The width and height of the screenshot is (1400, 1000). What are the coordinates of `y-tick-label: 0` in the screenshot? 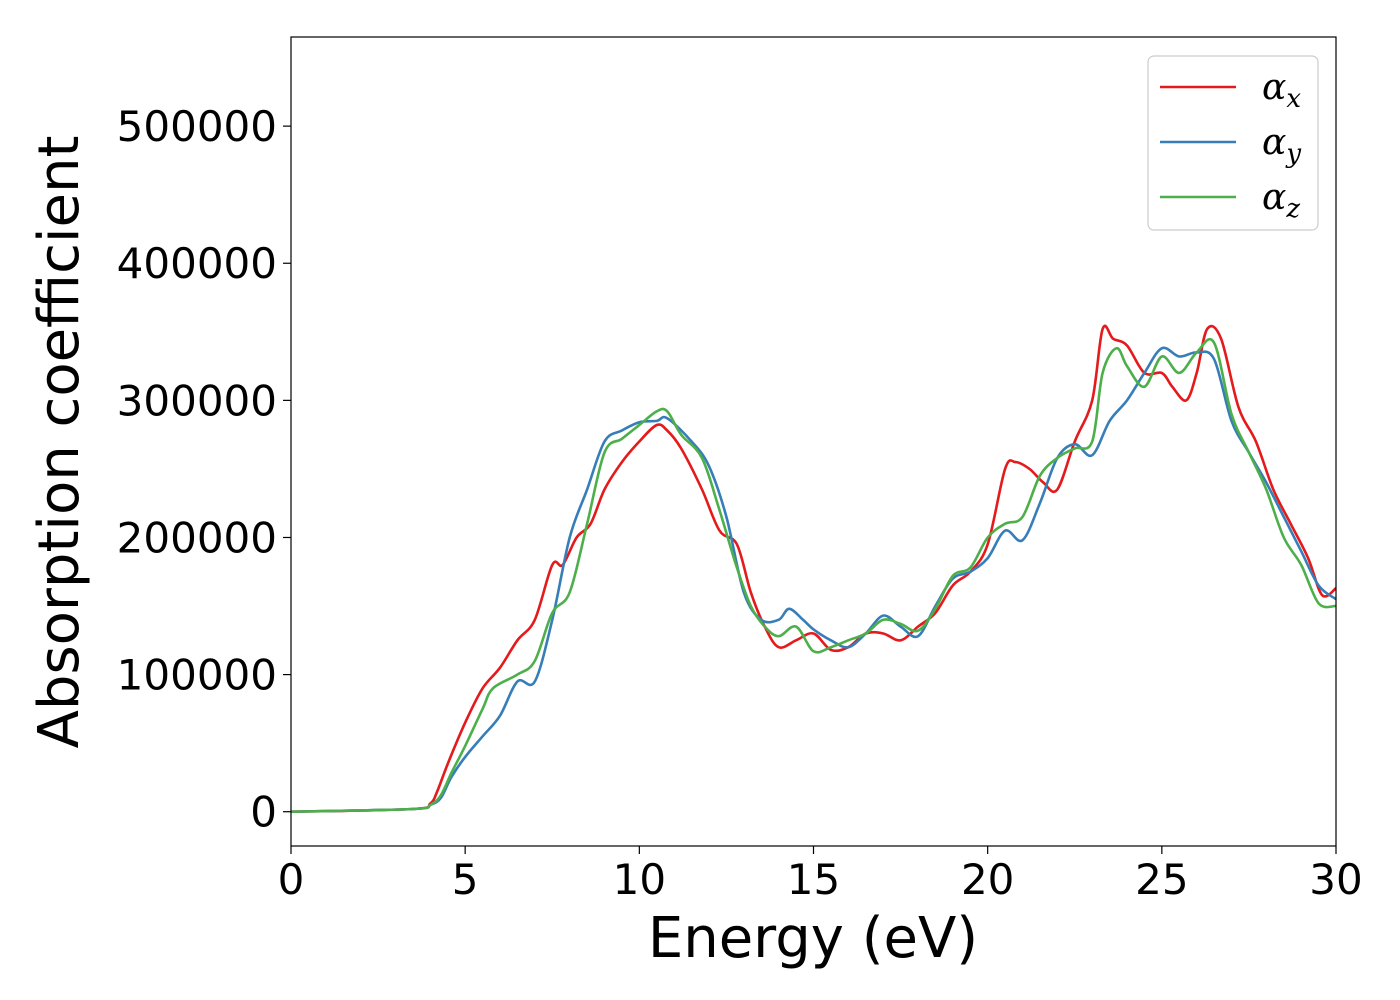 It's located at (263, 812).